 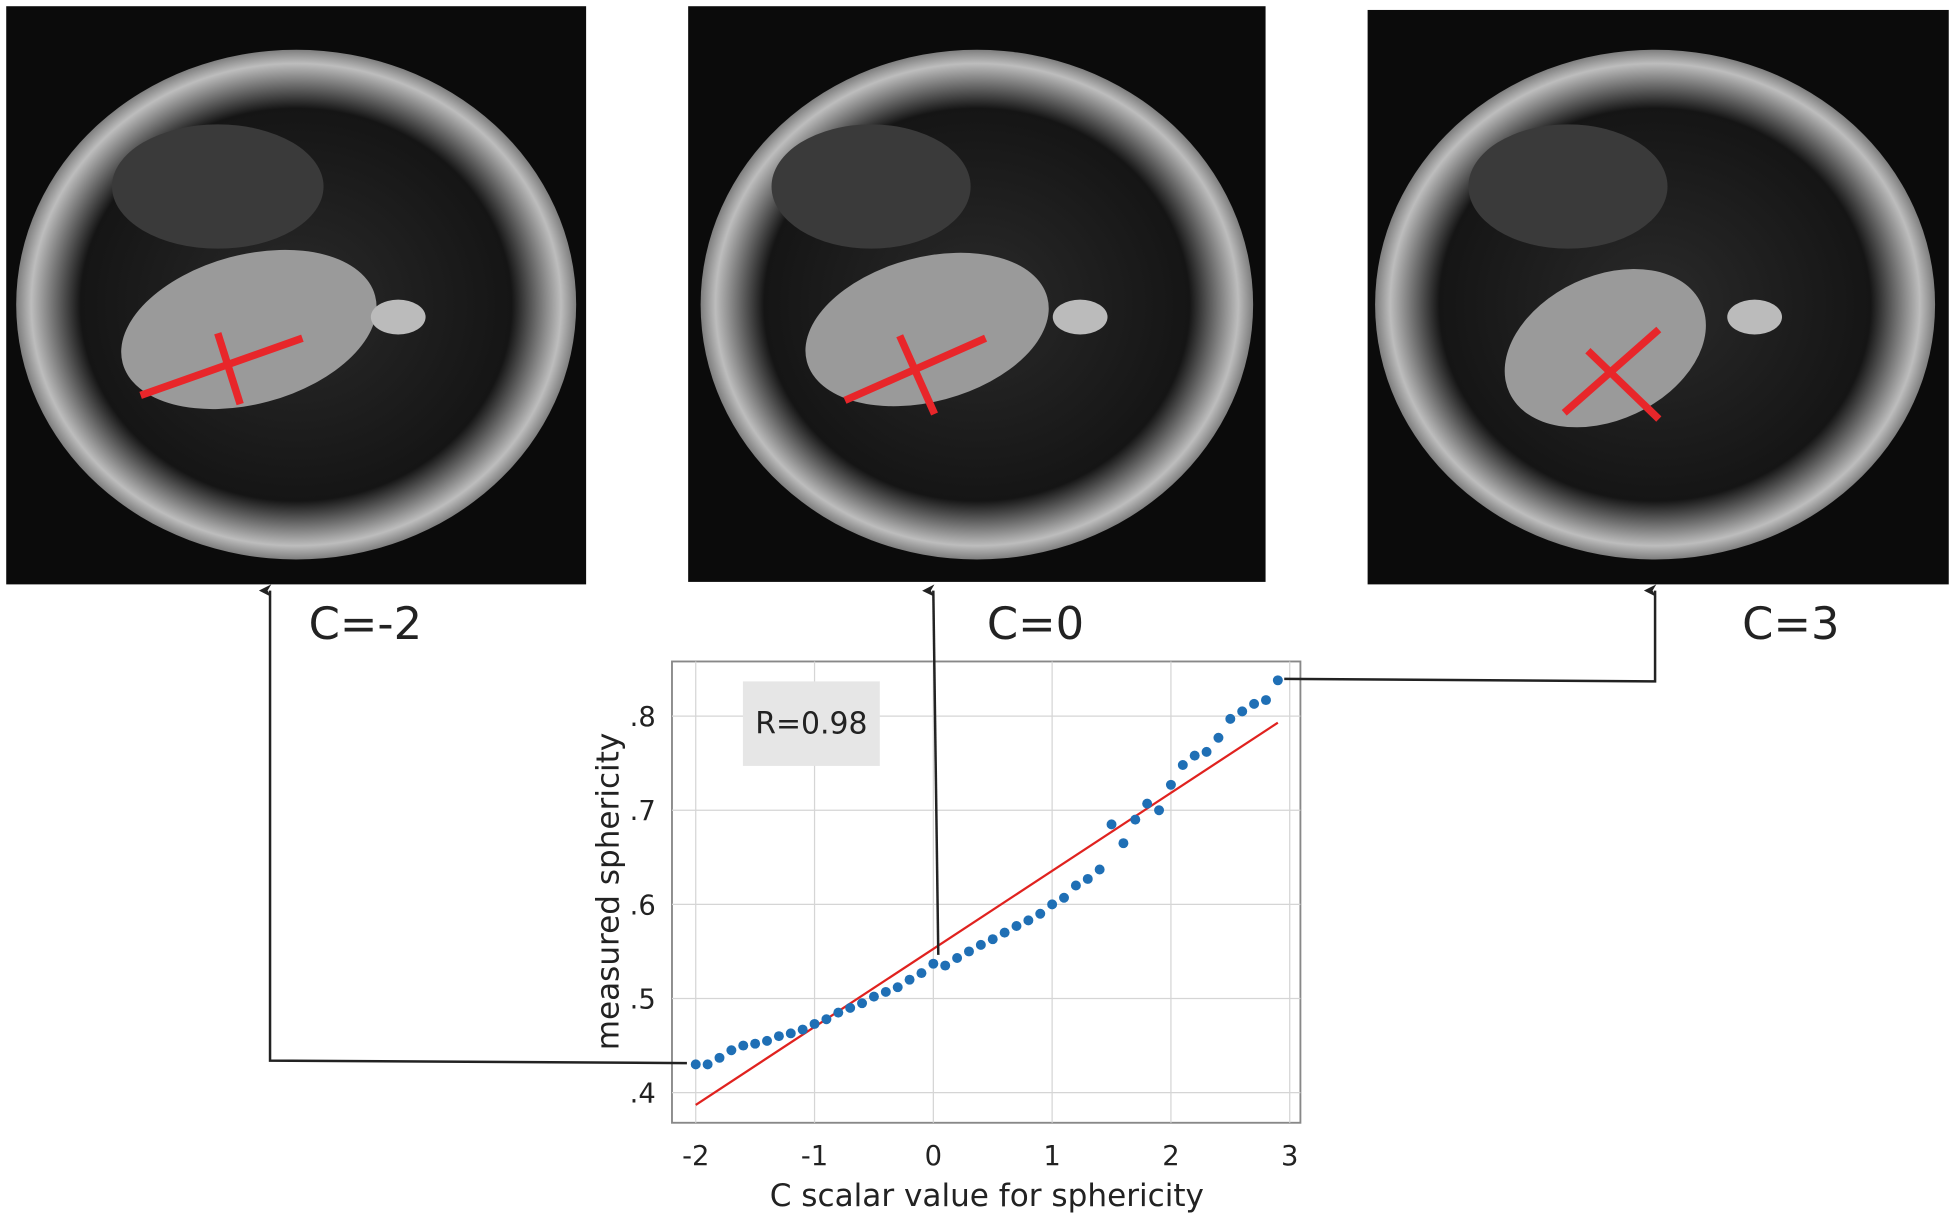 I want to click on annotation: R=0.98, so click(x=811, y=724).